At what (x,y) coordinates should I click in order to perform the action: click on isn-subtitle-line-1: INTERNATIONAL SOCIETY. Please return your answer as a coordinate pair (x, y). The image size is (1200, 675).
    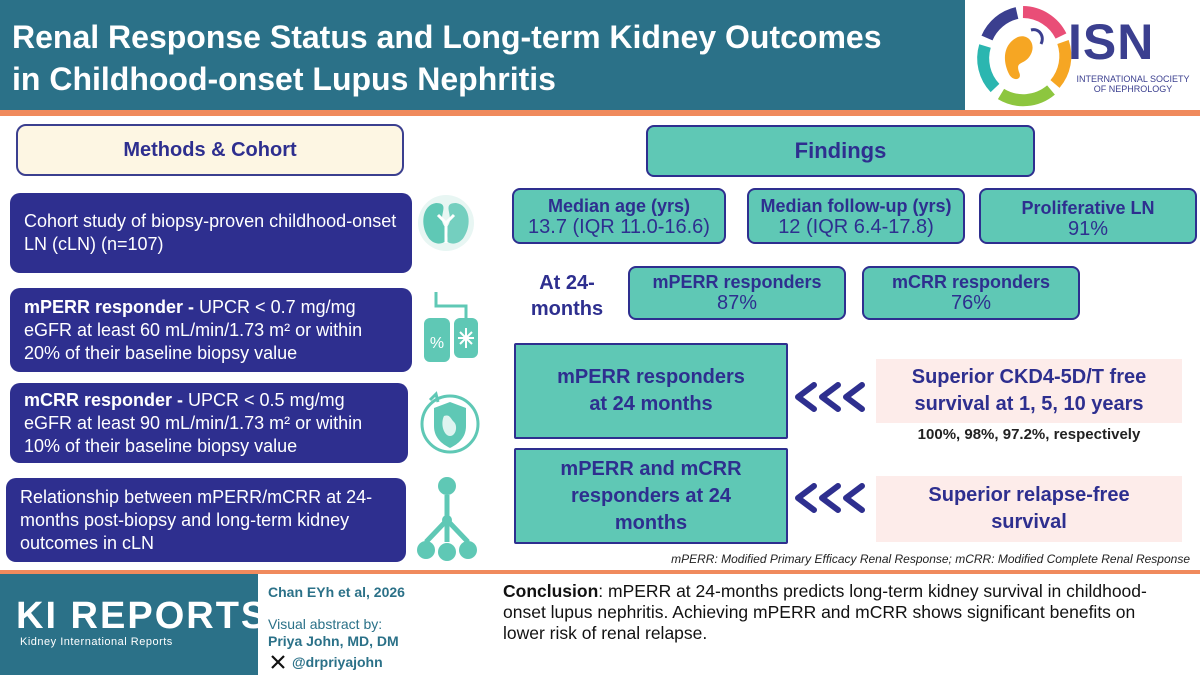
    Looking at the image, I should click on (1133, 79).